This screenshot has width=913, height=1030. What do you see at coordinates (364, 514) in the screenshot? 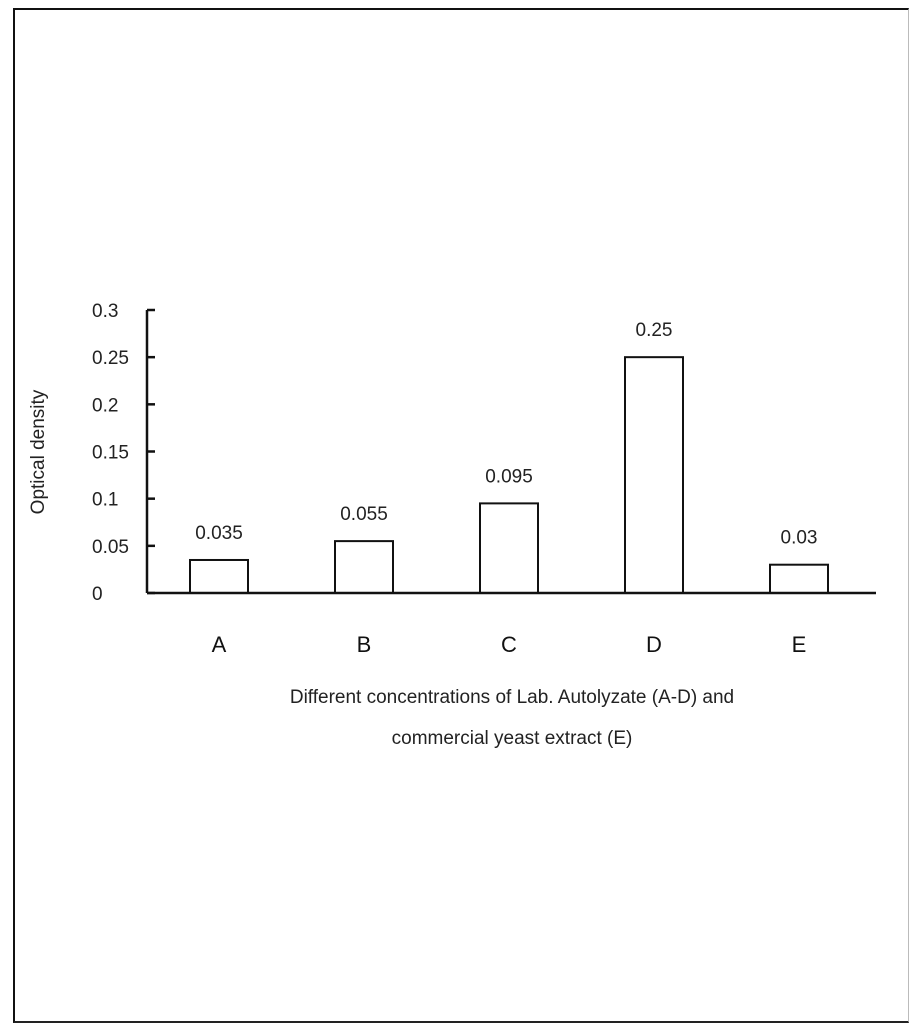
I see `data-label-b: 0.055` at bounding box center [364, 514].